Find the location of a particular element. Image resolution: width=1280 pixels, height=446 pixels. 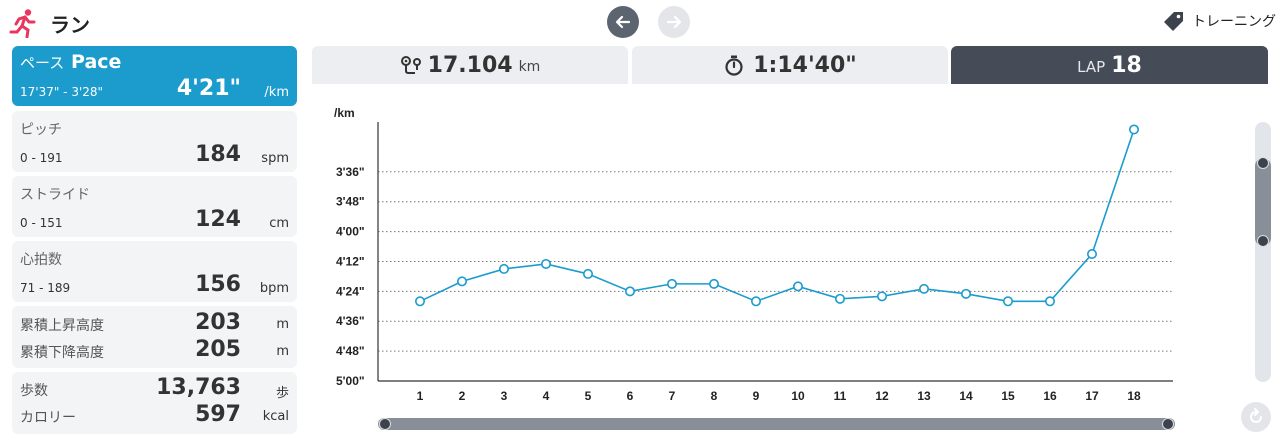

next-button is located at coordinates (674, 22).